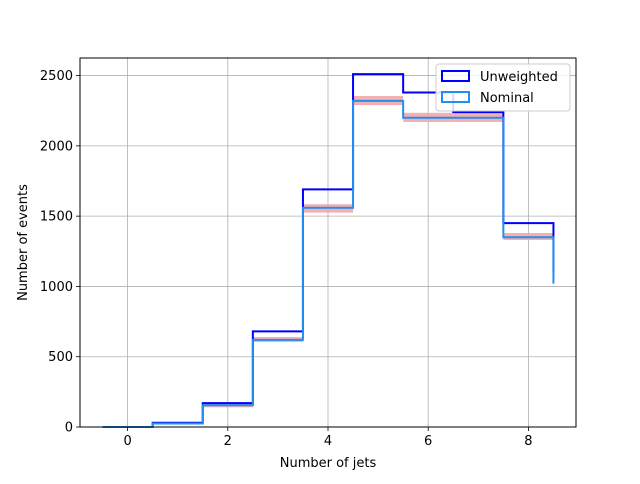 This screenshot has width=640, height=484. Describe the element at coordinates (428, 441) in the screenshot. I see `x-tick-label: 6` at that location.